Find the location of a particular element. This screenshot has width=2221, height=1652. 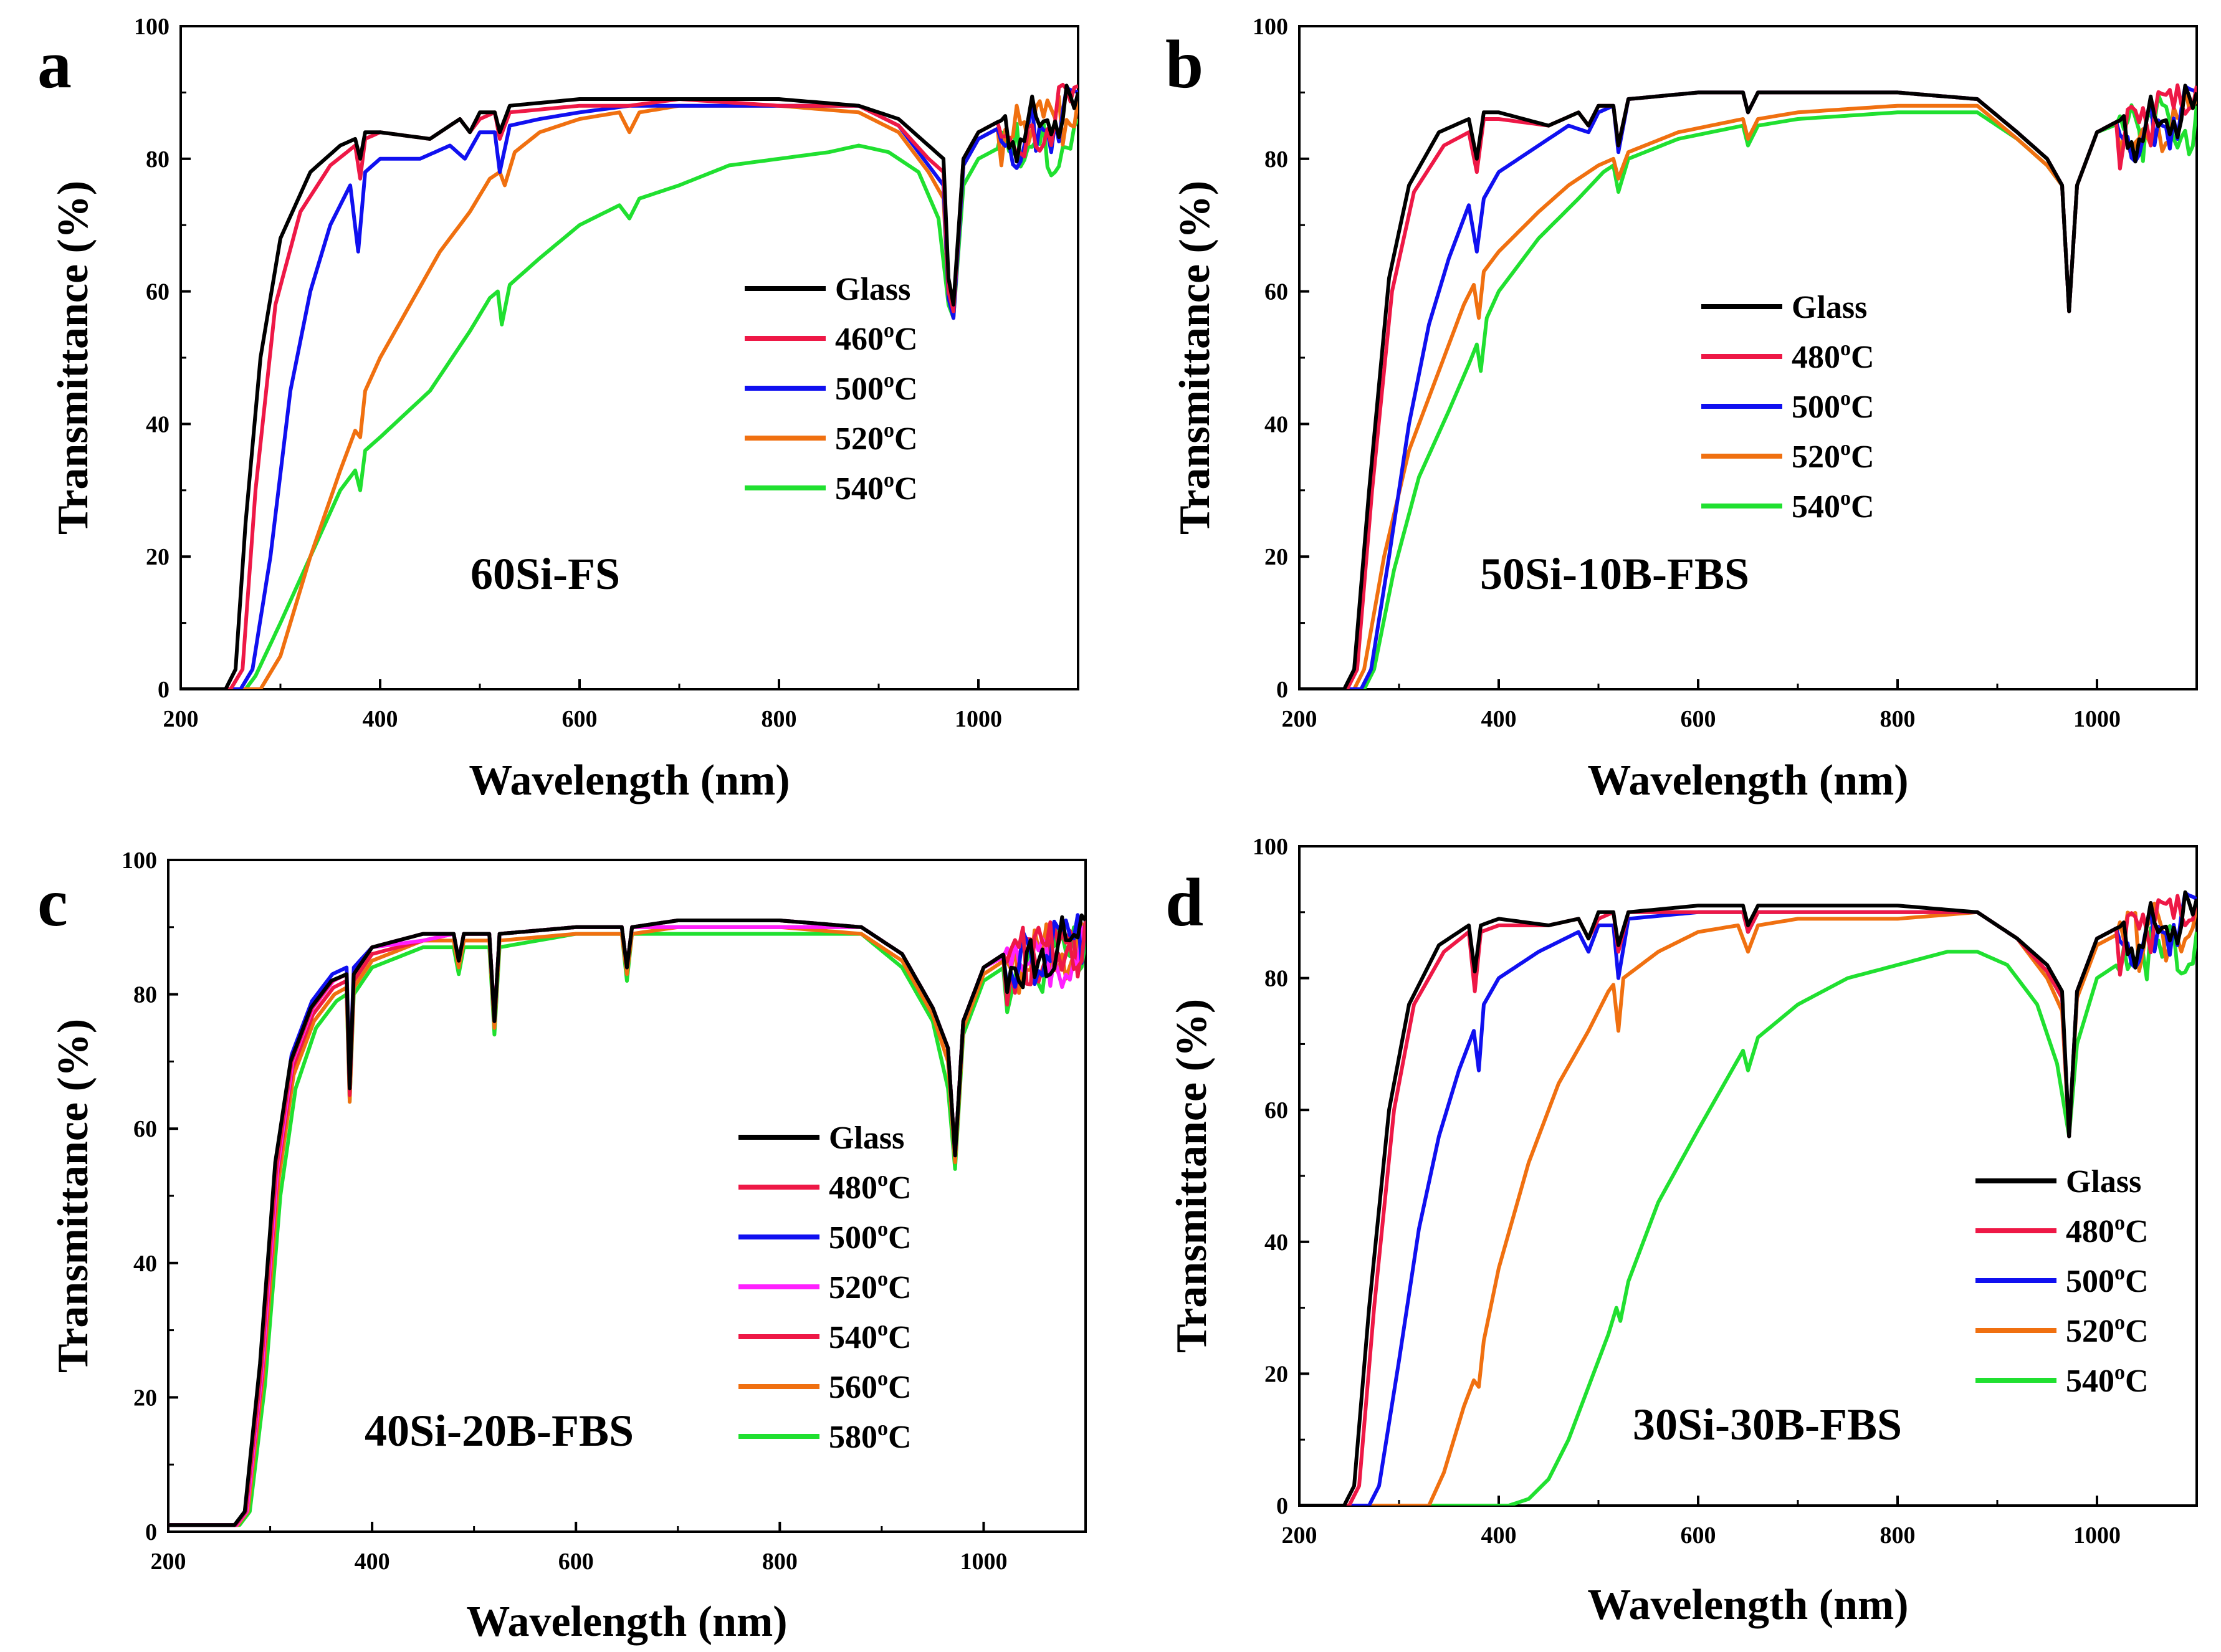

x-axis-label-b: Wavelength (nm) is located at coordinates (1747, 781).